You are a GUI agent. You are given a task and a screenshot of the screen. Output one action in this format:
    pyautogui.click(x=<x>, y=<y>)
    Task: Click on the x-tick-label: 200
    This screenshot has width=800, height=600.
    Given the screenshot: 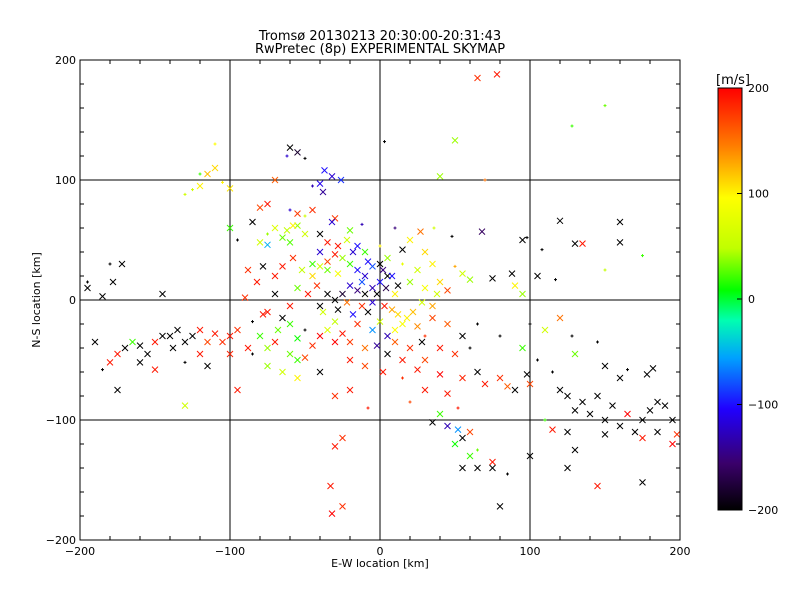 What is the action you would take?
    pyautogui.click(x=680, y=551)
    